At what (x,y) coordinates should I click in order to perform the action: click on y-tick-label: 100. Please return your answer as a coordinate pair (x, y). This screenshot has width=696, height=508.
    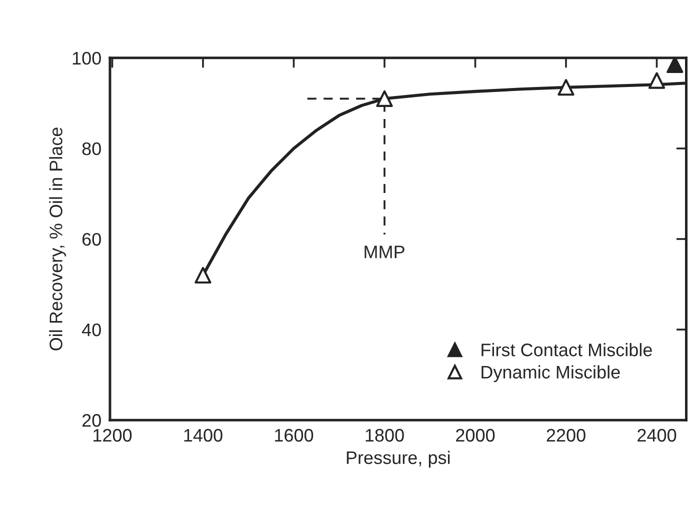
    Looking at the image, I should click on (86, 58).